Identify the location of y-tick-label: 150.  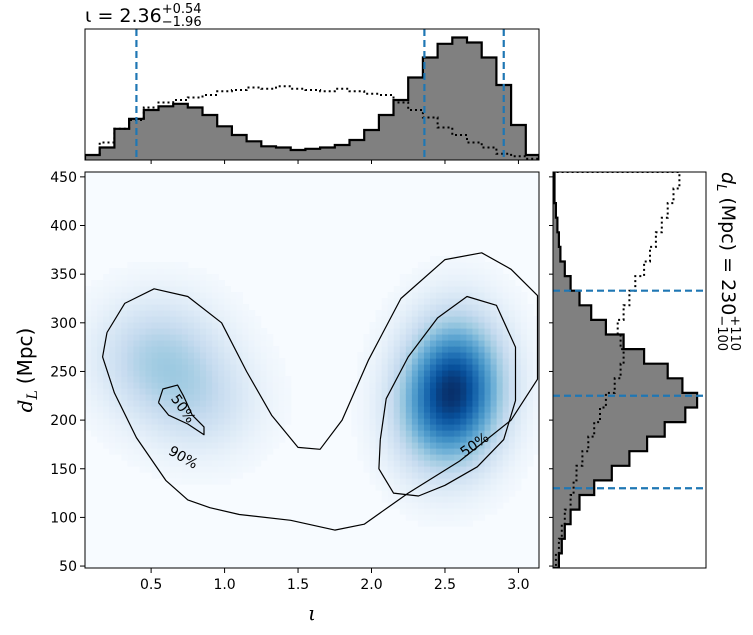
(63, 470).